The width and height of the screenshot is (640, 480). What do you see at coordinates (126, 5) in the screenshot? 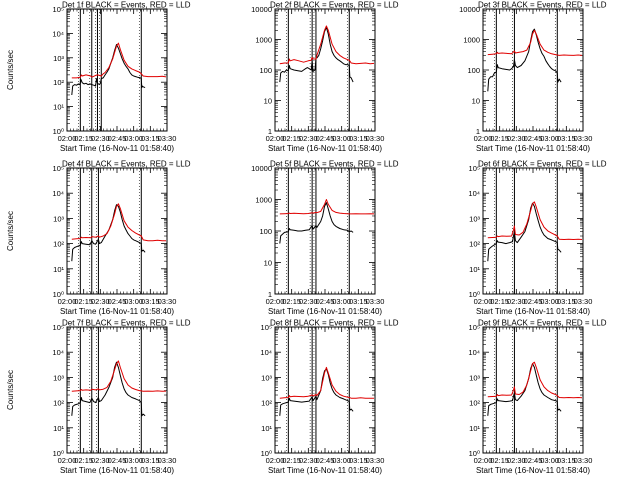
I see `panel-title: Det 1f BLACK = Events, RED = LLD` at bounding box center [126, 5].